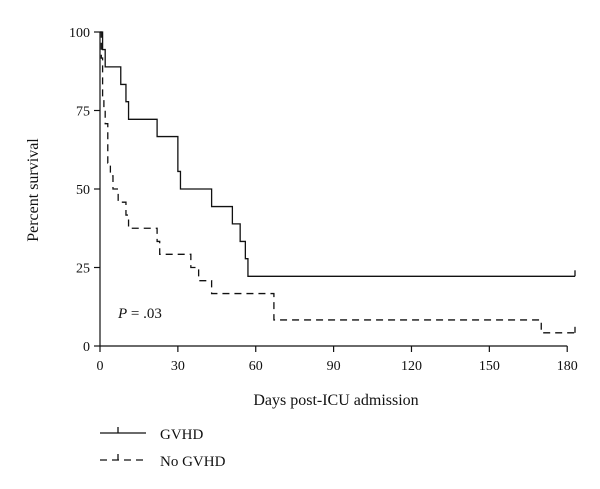 Image resolution: width=600 pixels, height=489 pixels. Describe the element at coordinates (122, 314) in the screenshot. I see `p-value-symbol: P` at that location.